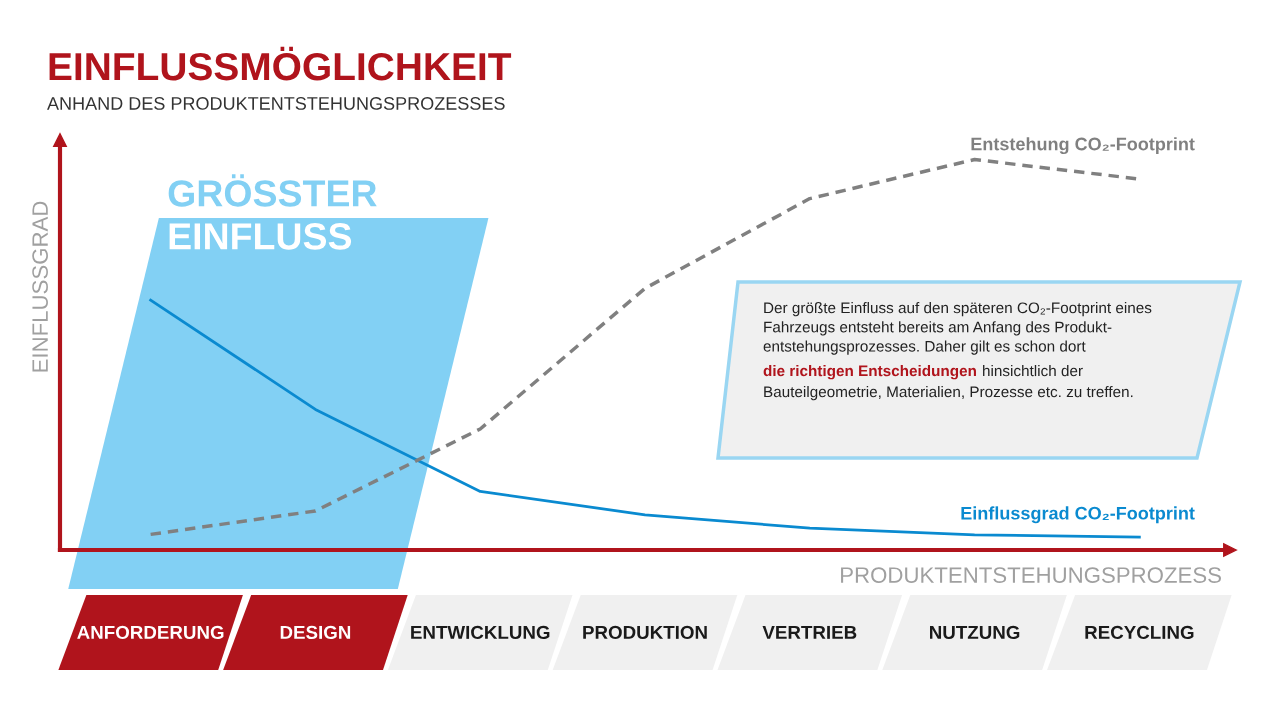 The image size is (1280, 720). Describe the element at coordinates (280, 63) in the screenshot. I see `chart-title: EINFLUSSMÖGLICHKEIT` at that location.